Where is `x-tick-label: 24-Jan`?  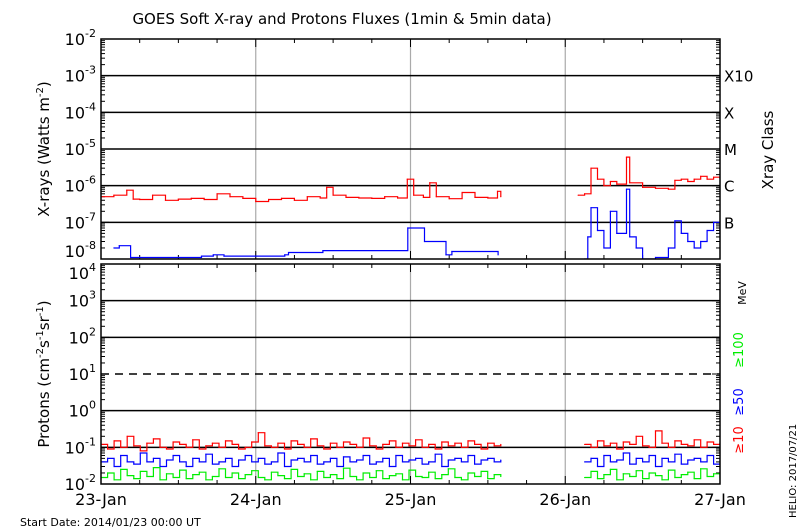
x-tick-label: 24-Jan is located at coordinates (256, 499).